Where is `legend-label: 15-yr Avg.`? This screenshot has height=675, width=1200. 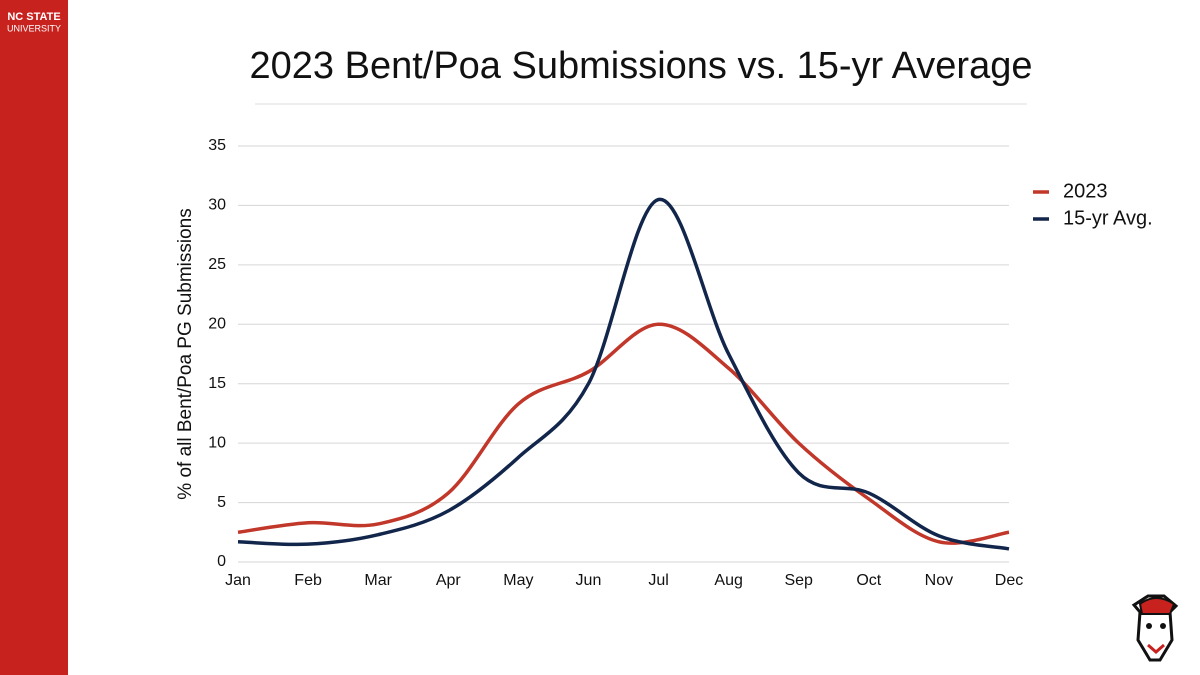
legend-label: 15-yr Avg. is located at coordinates (1108, 218).